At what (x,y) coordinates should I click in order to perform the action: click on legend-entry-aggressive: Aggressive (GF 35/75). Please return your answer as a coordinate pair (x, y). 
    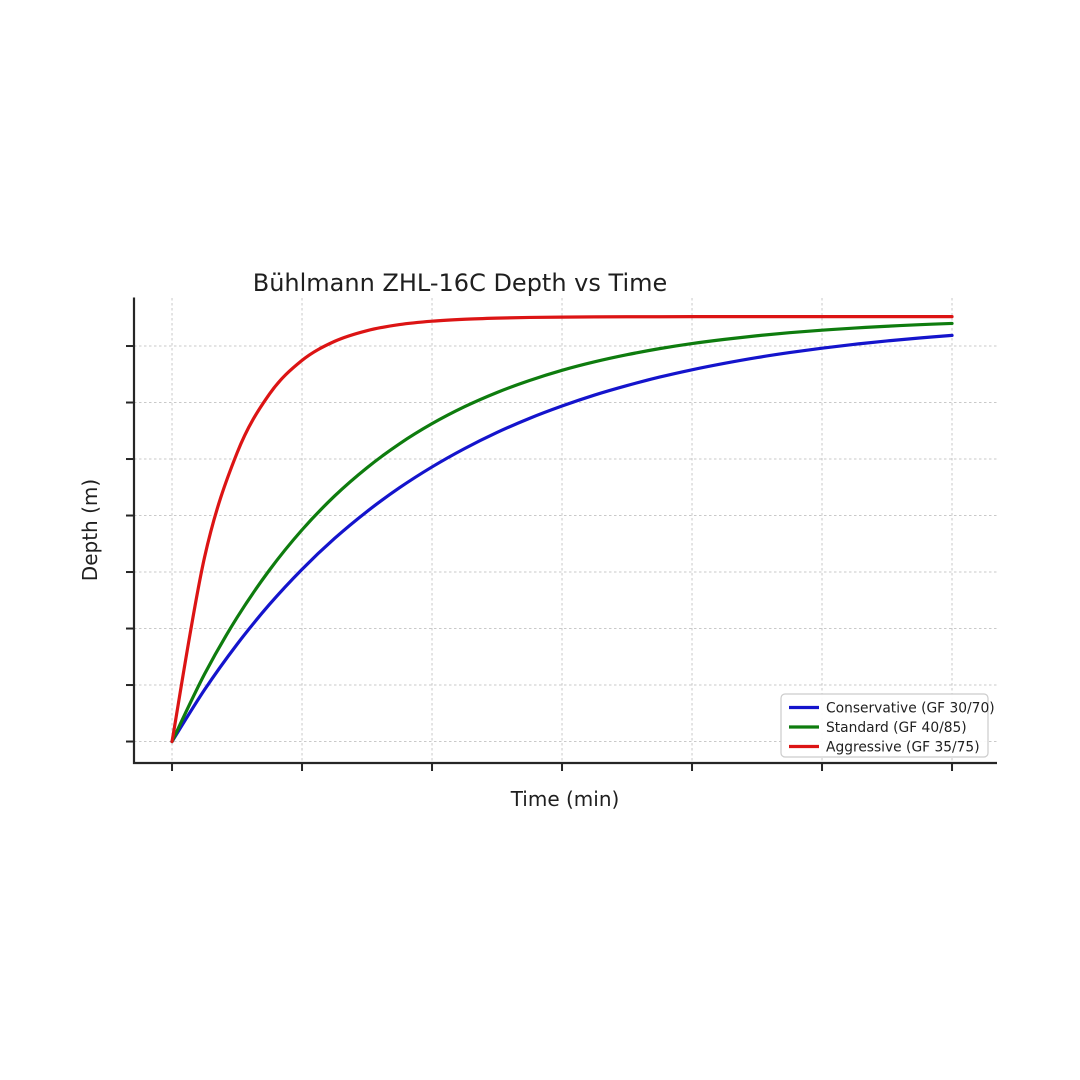
    Looking at the image, I should click on (884, 748).